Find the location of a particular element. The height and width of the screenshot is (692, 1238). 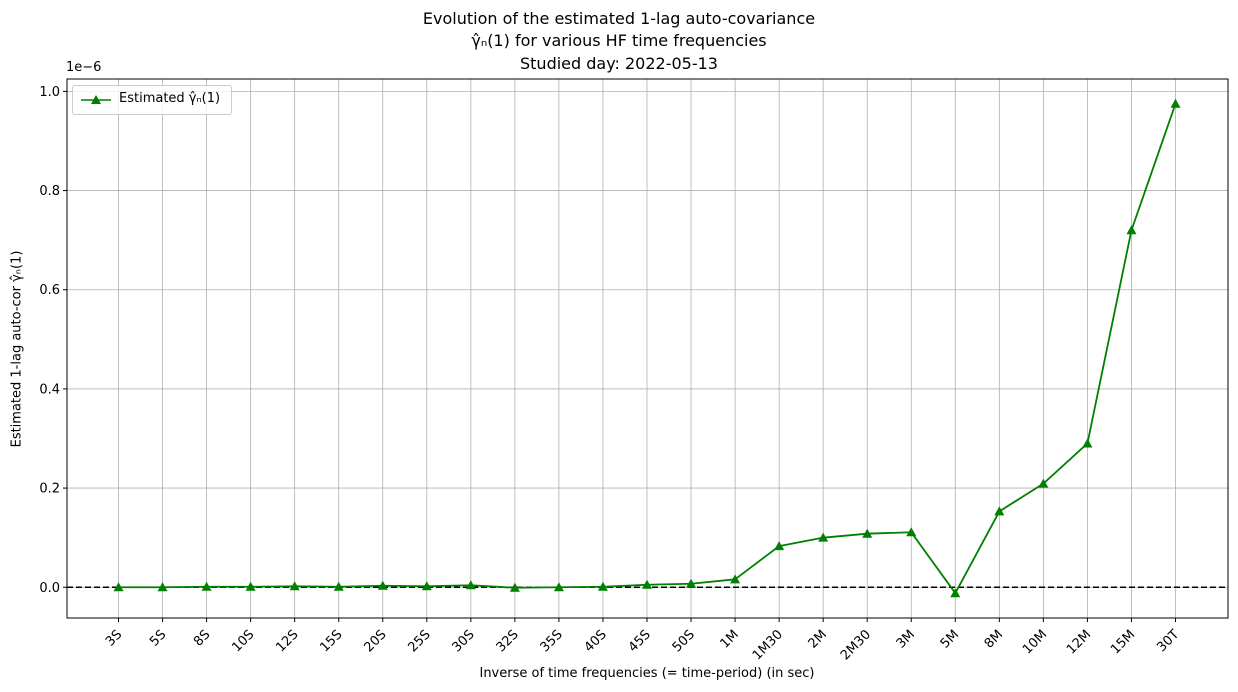

x-tick-label: 35S is located at coordinates (552, 641).